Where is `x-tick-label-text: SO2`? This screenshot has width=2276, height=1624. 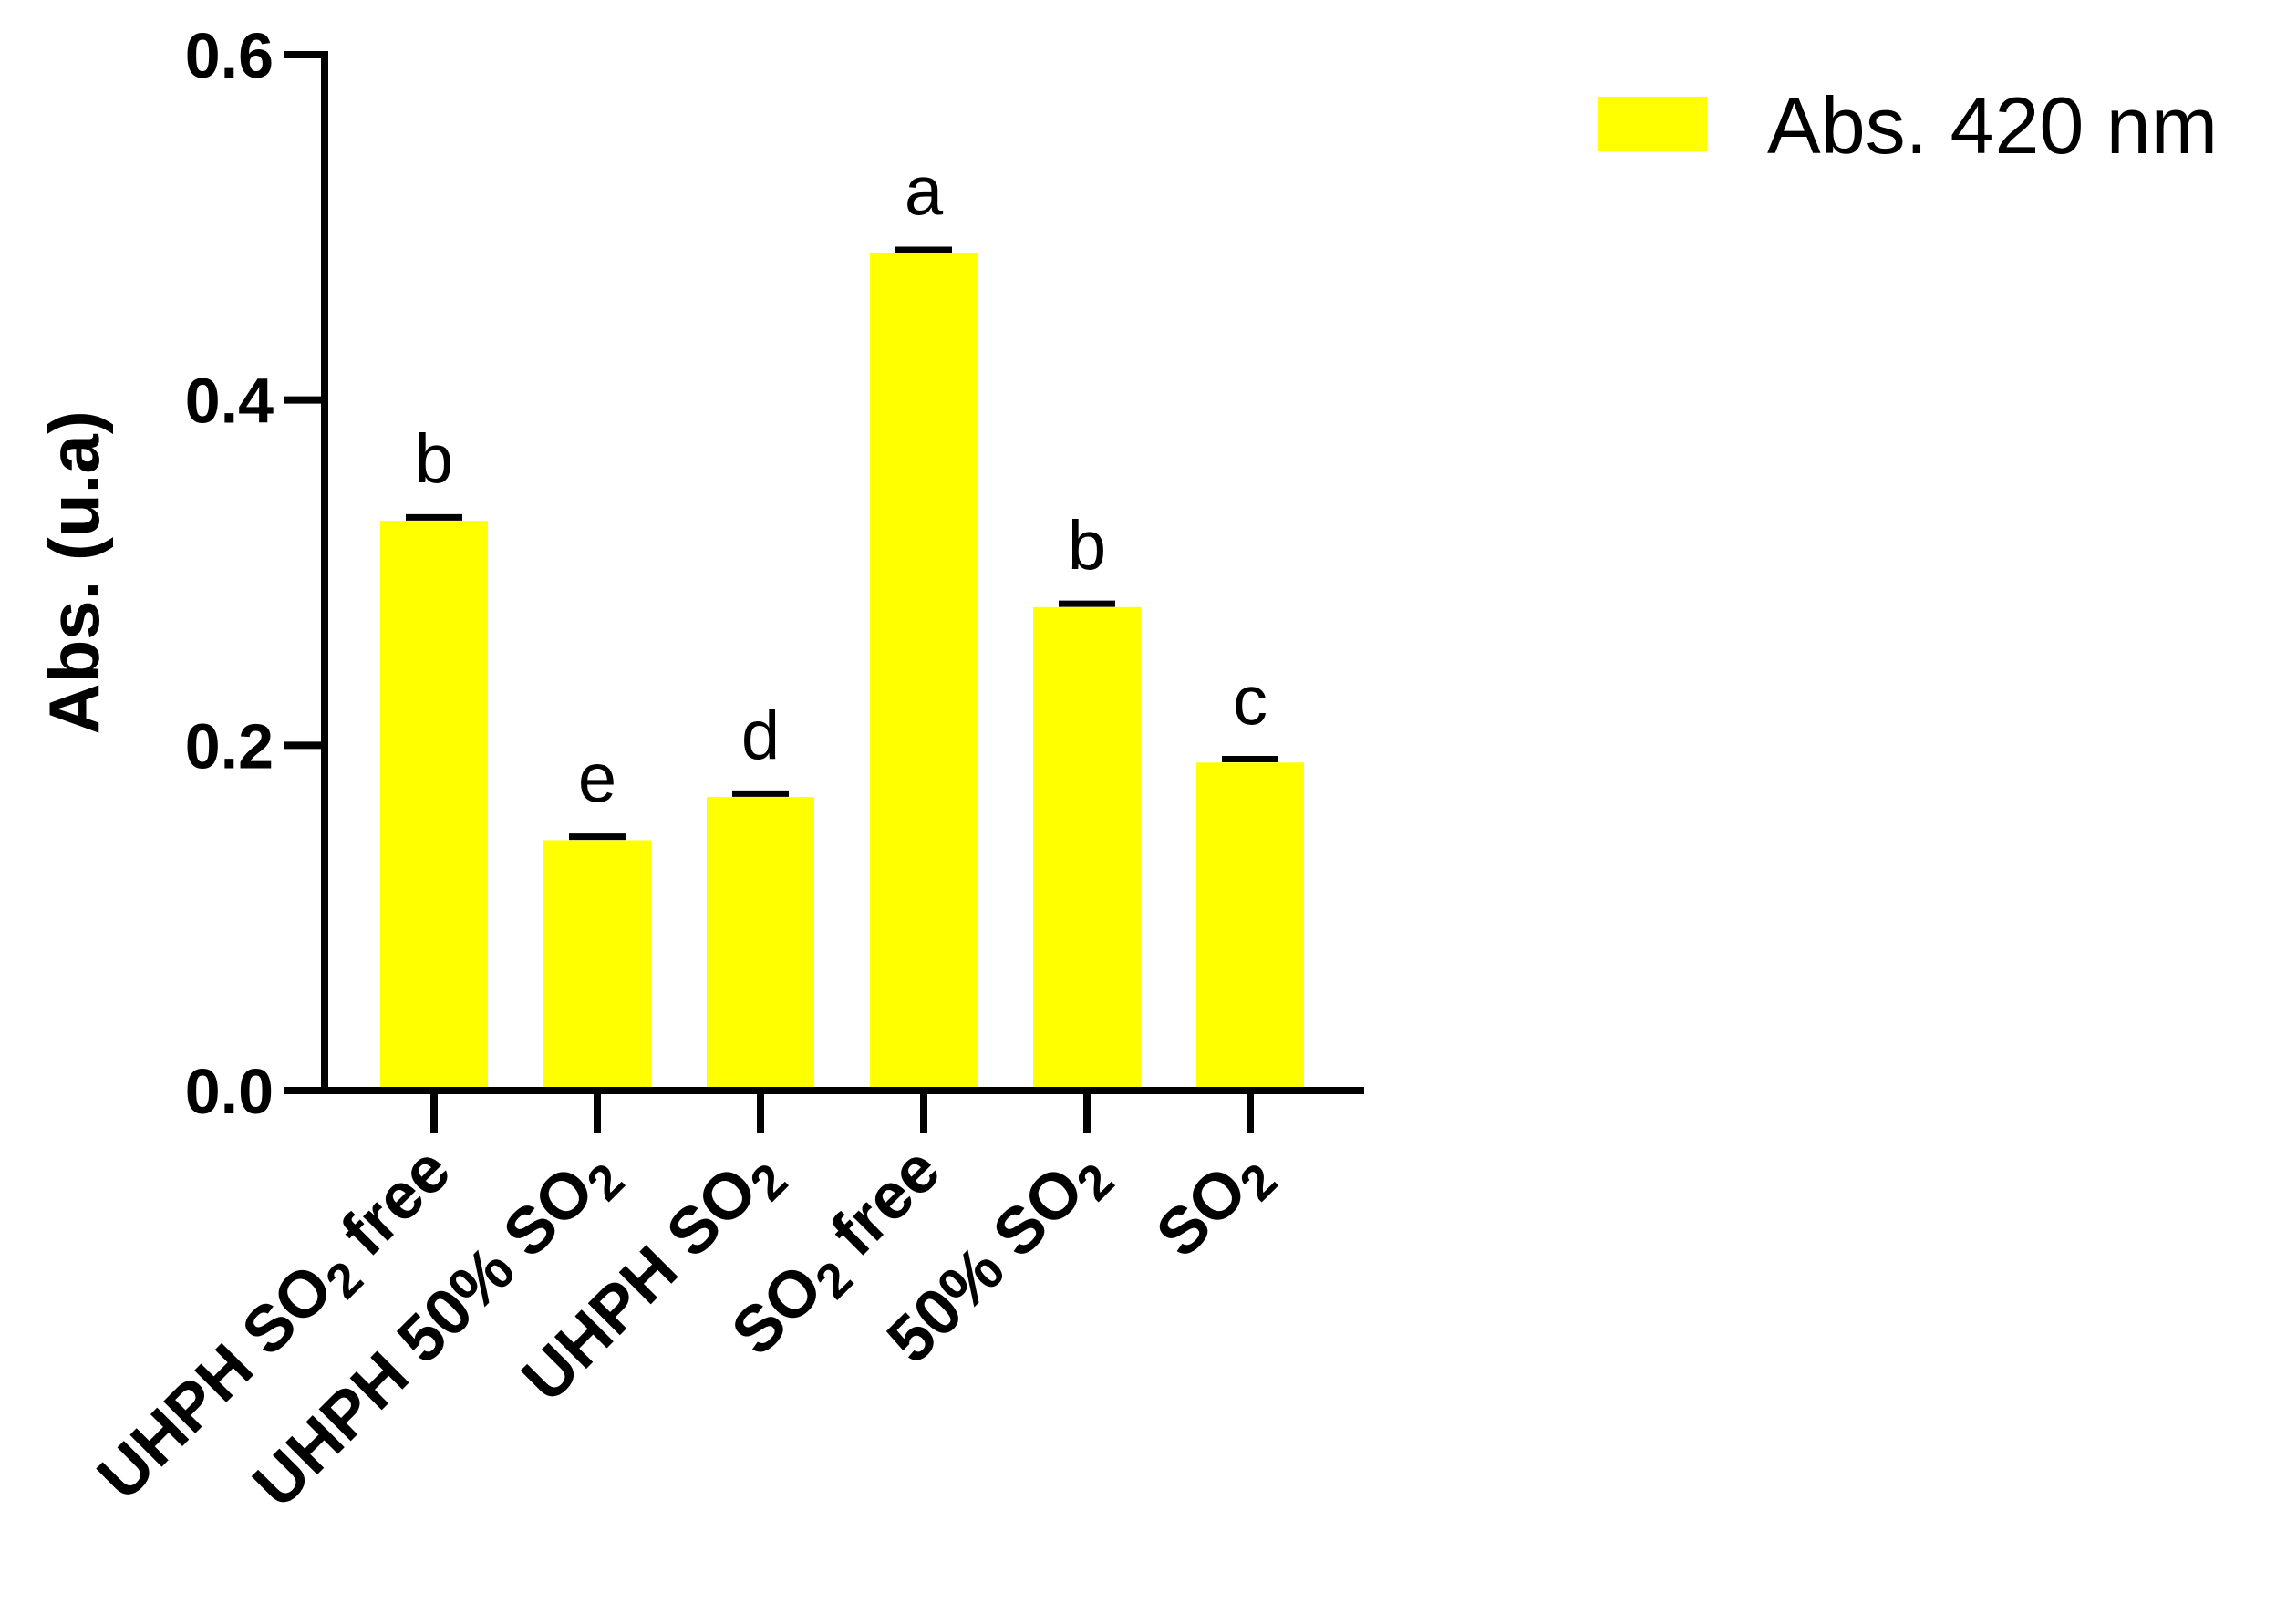 x-tick-label-text: SO2 is located at coordinates (1215, 1206).